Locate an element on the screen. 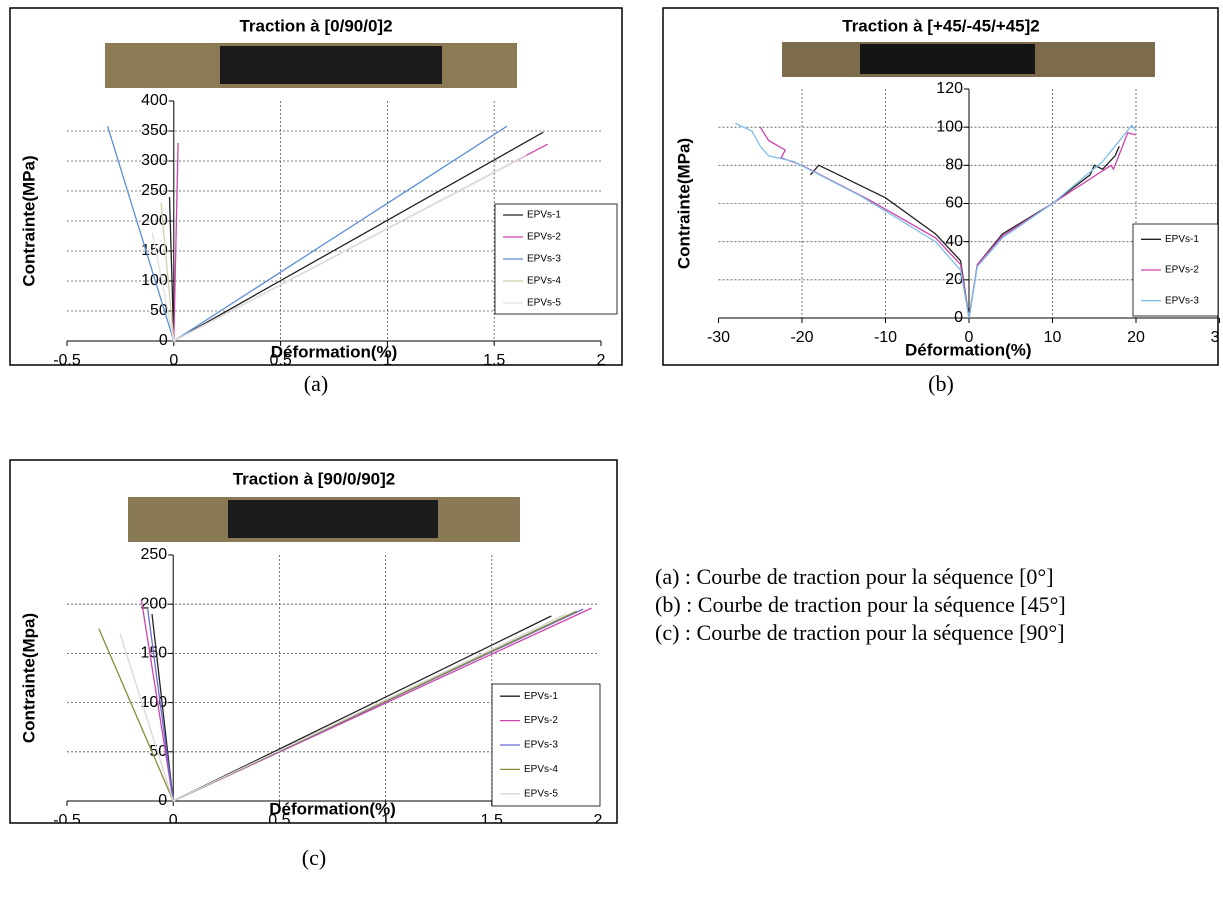  y-tick-label: 60 is located at coordinates (954, 203).